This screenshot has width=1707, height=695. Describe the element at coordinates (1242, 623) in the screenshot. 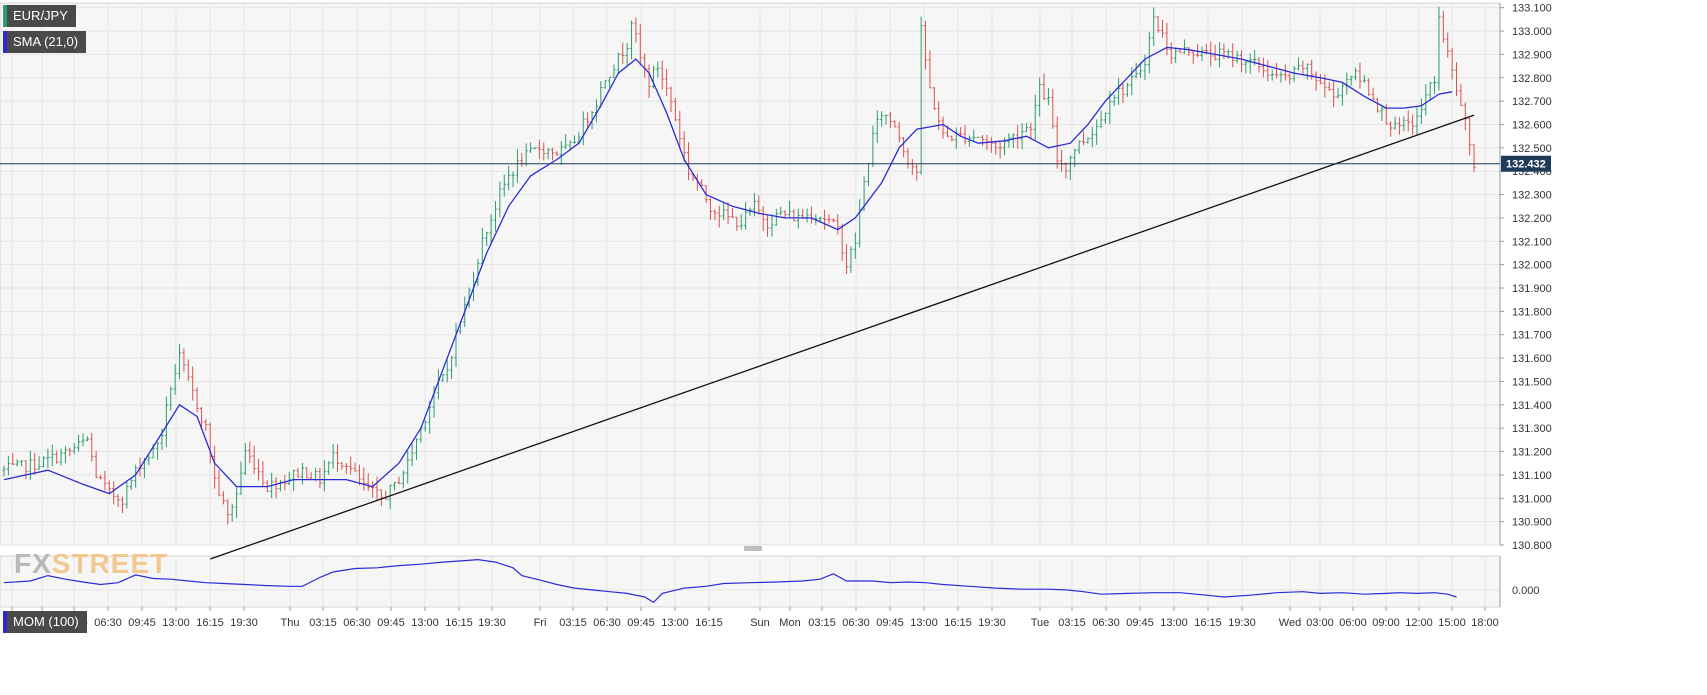

I see `x-tick-label: 19:30` at that location.